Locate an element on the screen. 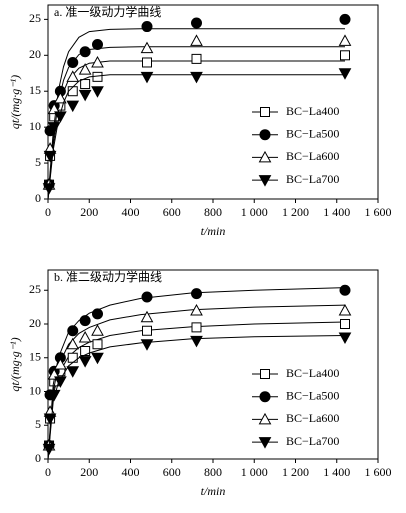 The height and width of the screenshot is (513, 406). x-axis-label: t/min is located at coordinates (213, 231).